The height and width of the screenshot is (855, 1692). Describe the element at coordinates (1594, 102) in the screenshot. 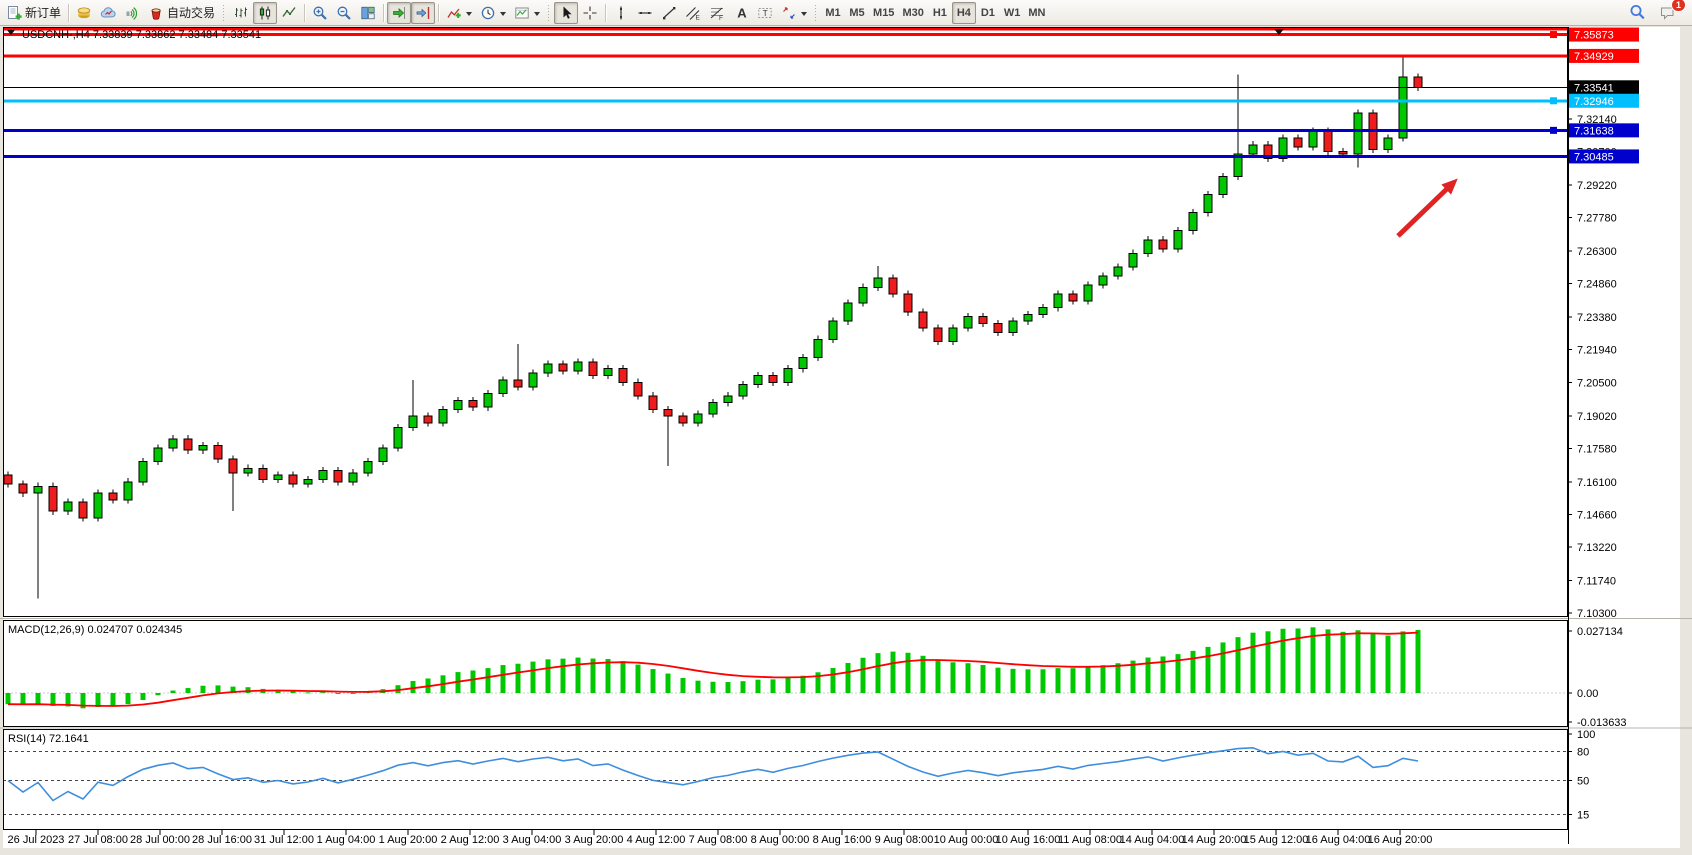

I see `svg-text: 7.32946` at that location.